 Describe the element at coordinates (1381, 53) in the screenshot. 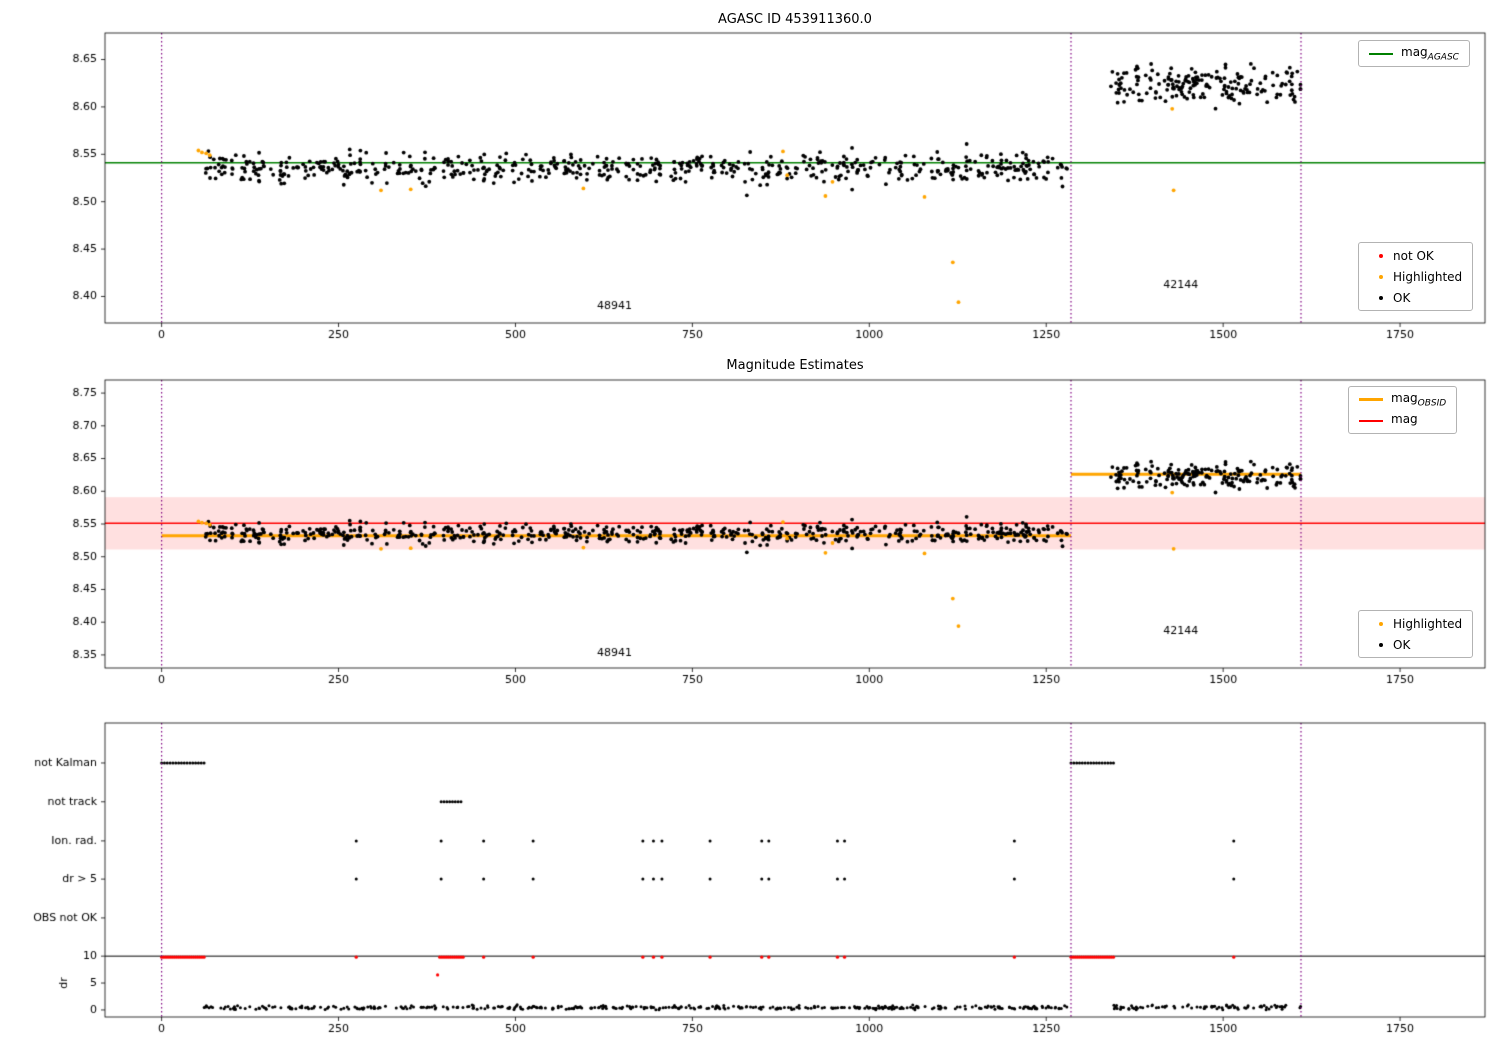

I see `mag-agasc-line-swatch` at that location.